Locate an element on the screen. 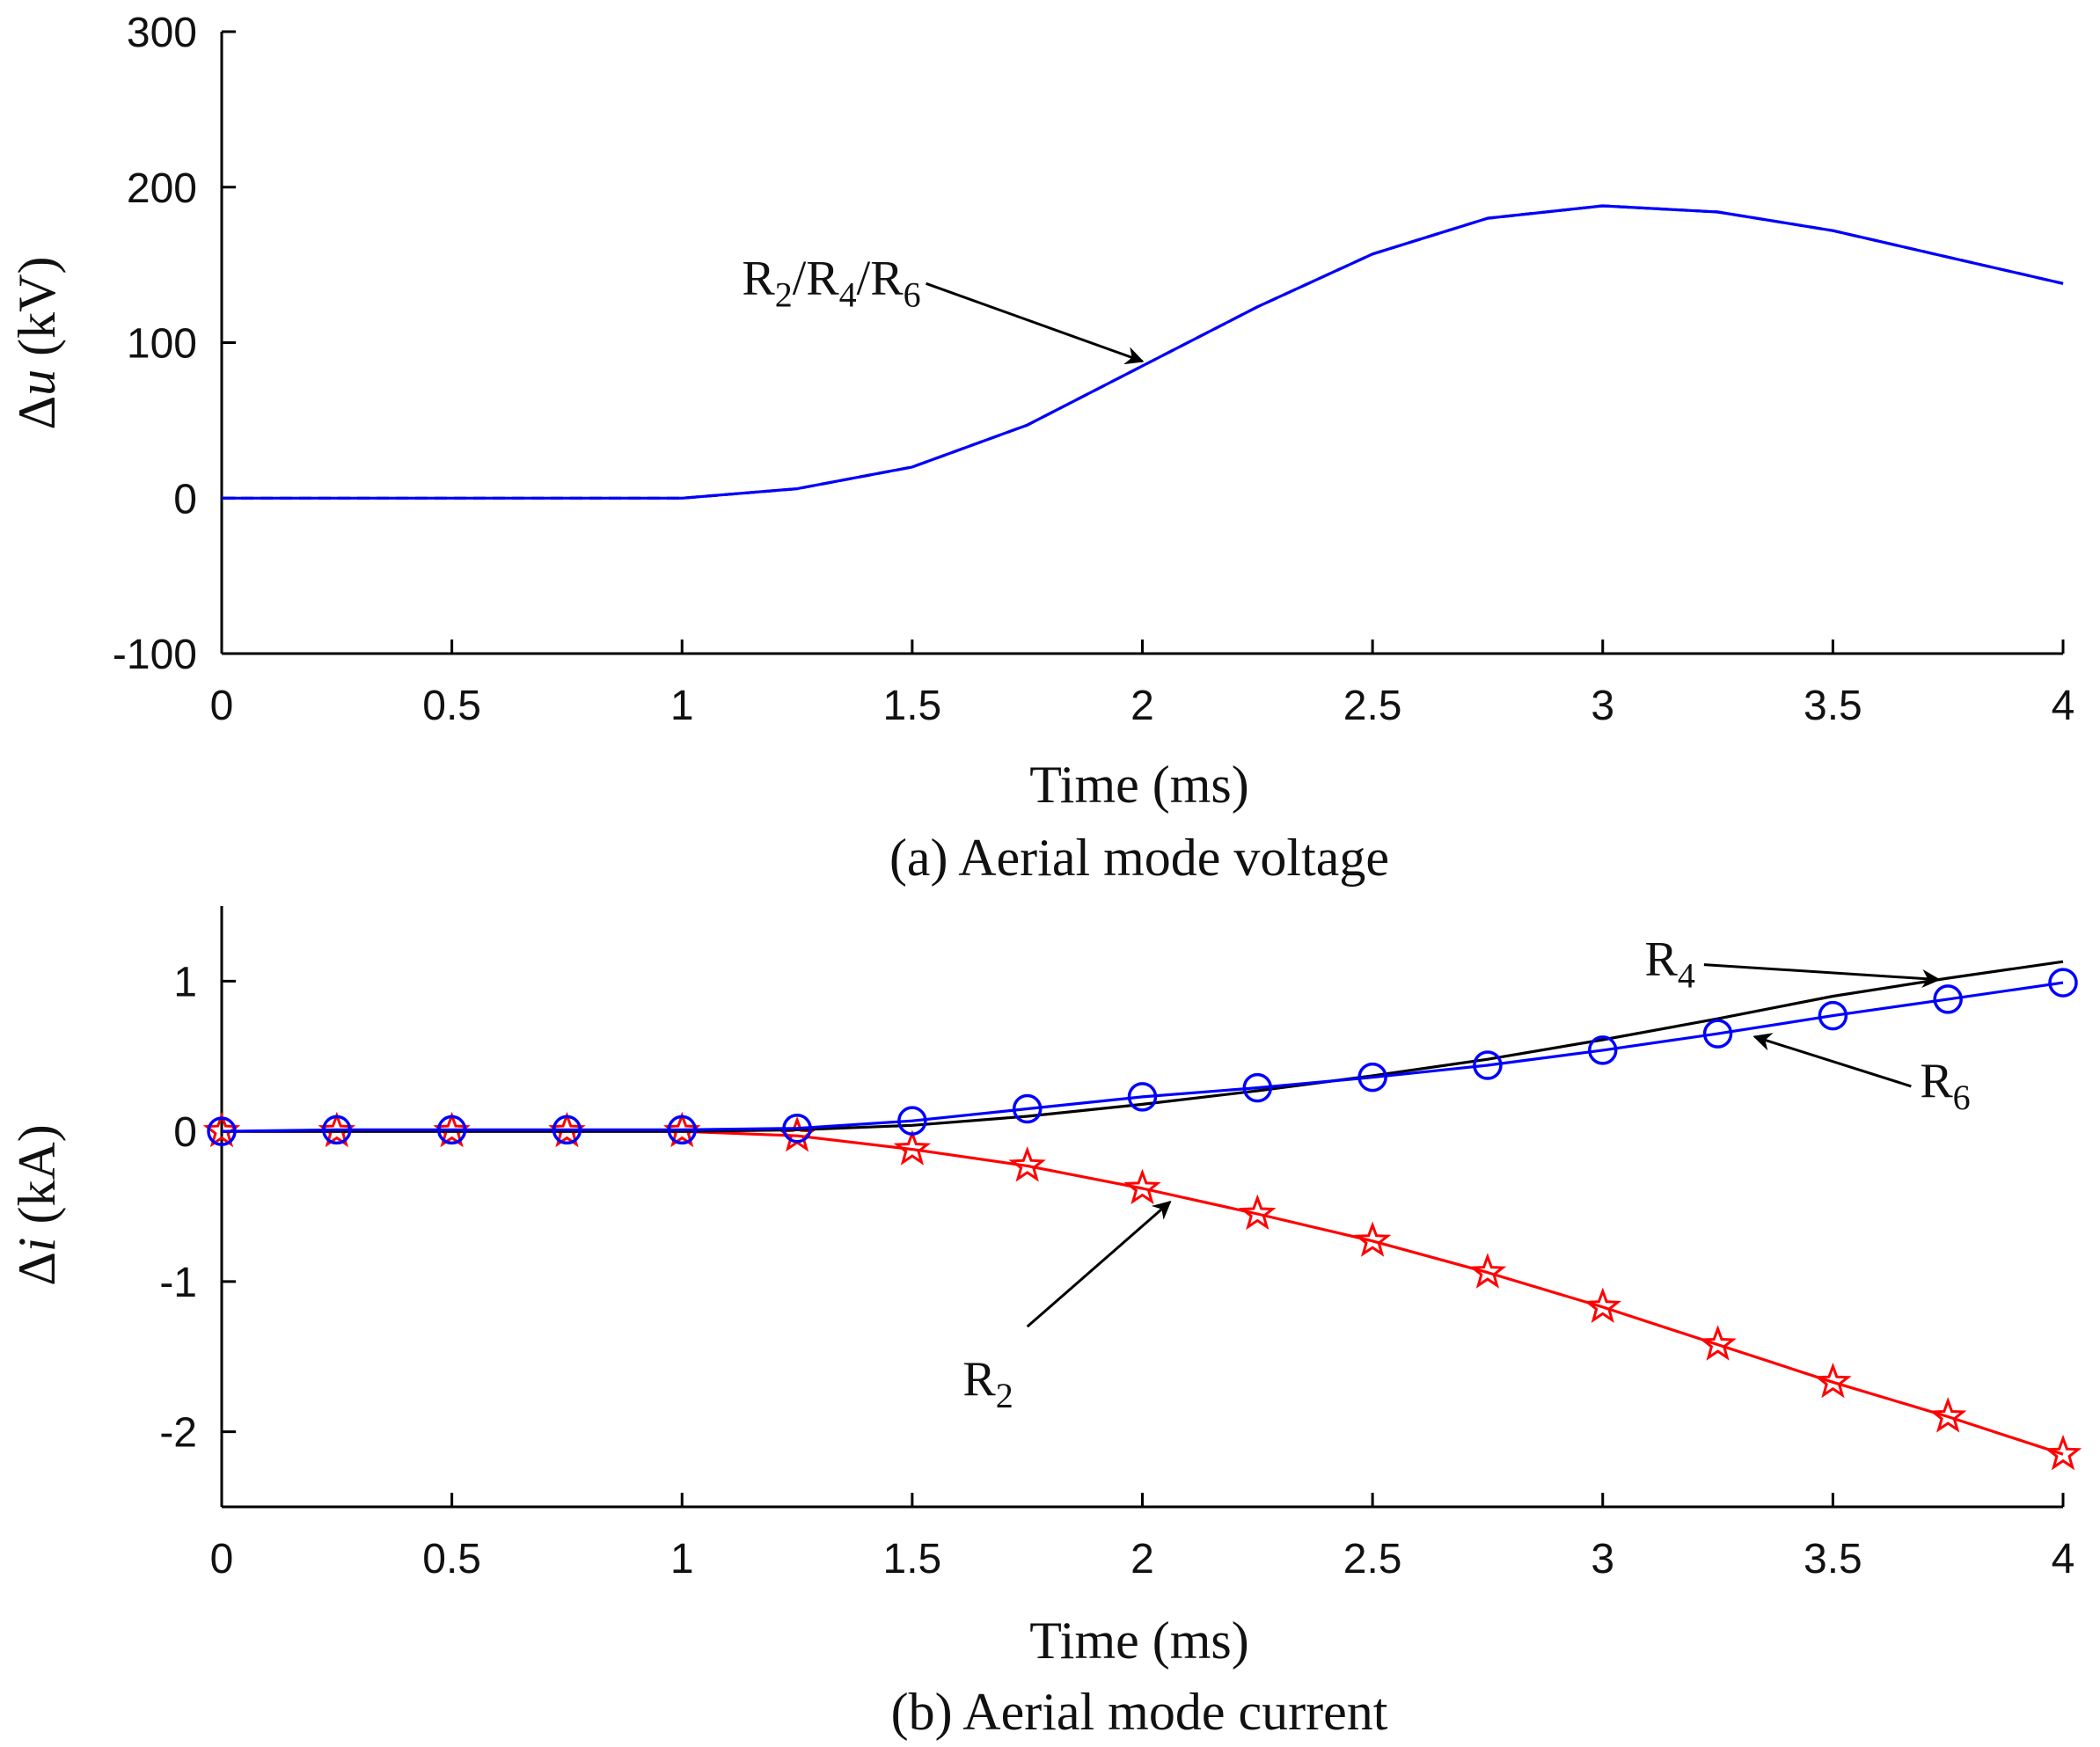 This screenshot has width=2100, height=1747. panel-b-y-axis-unit: (kA) is located at coordinates (37, 1180).